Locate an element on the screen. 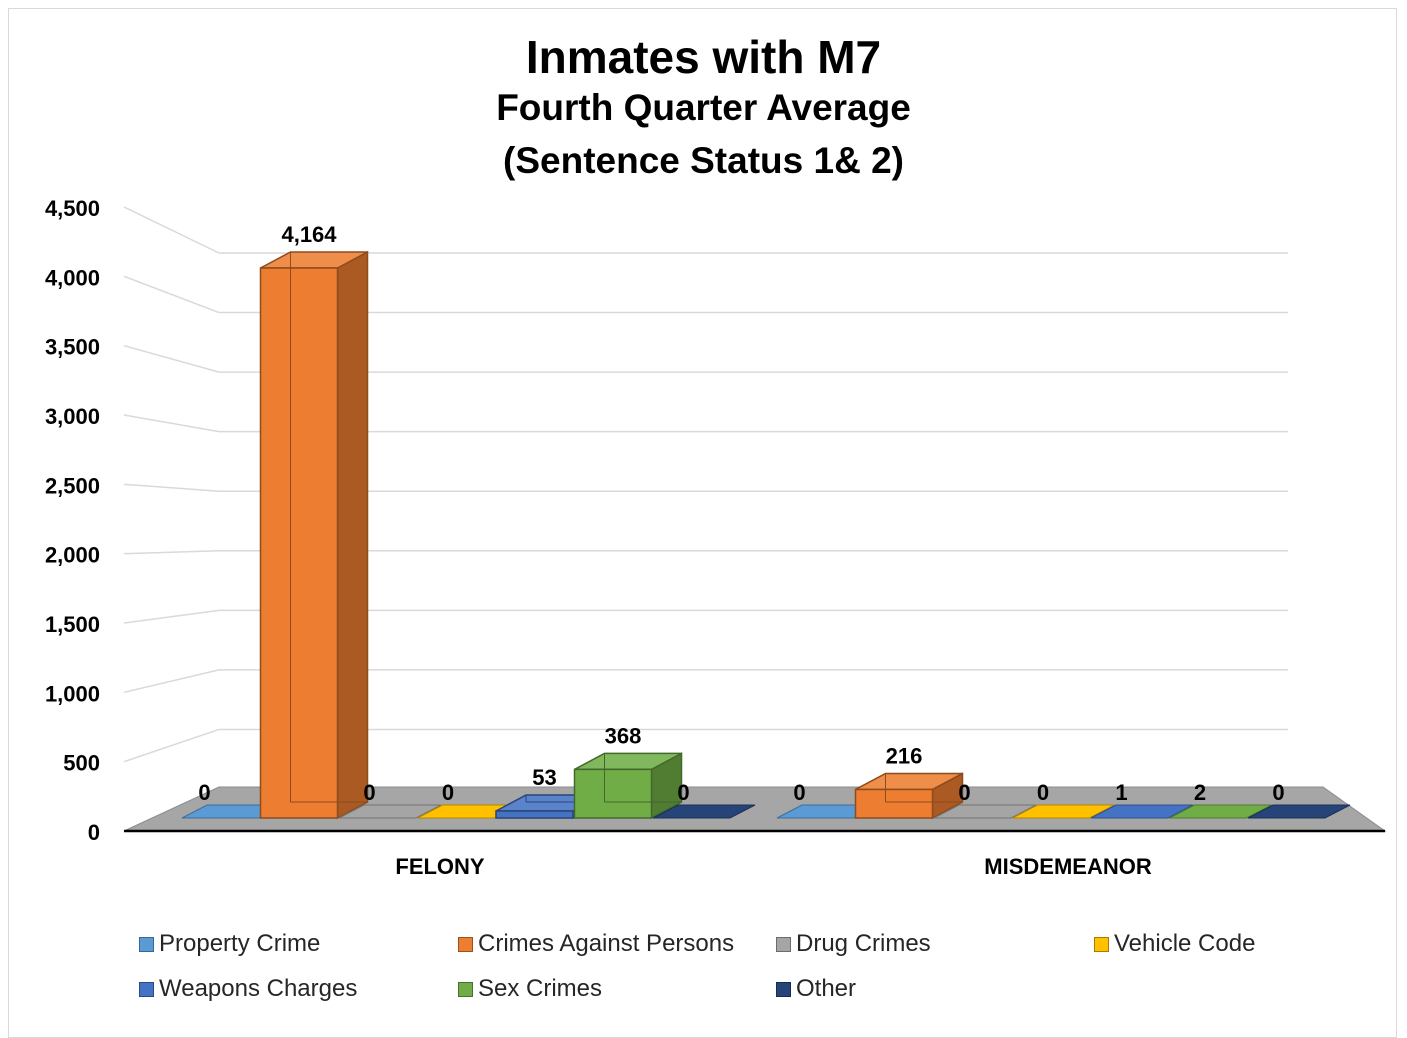 Image resolution: width=1407 pixels, height=1038 pixels. y-tick-label: 1,000 is located at coordinates (72, 693).